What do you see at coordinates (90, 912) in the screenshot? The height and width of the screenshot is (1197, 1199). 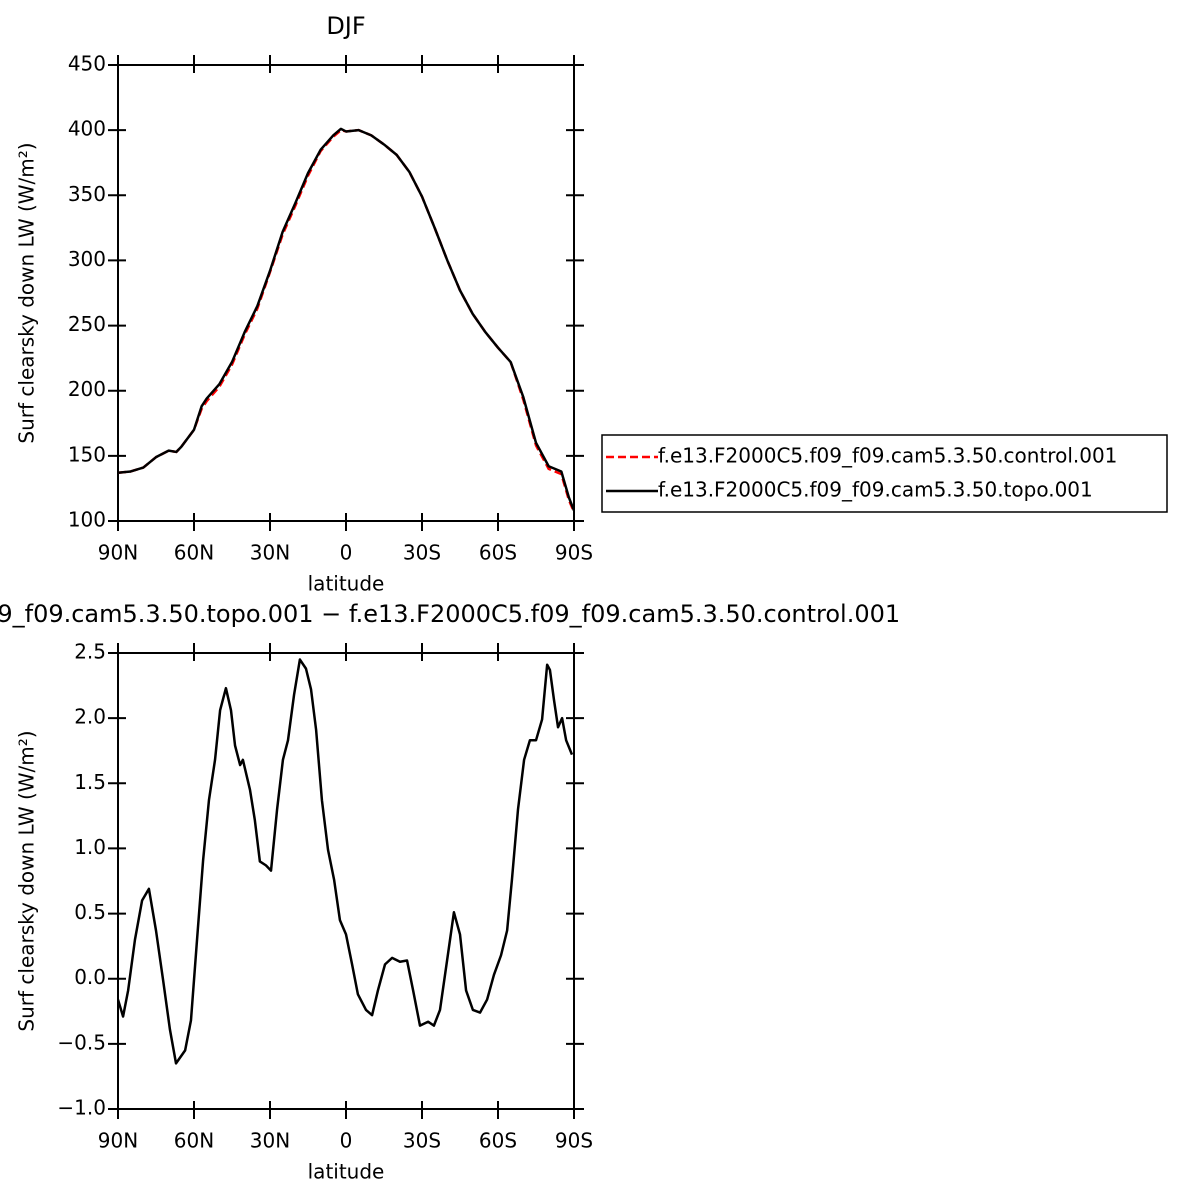 I see `y-tick-label: 0.5` at bounding box center [90, 912].